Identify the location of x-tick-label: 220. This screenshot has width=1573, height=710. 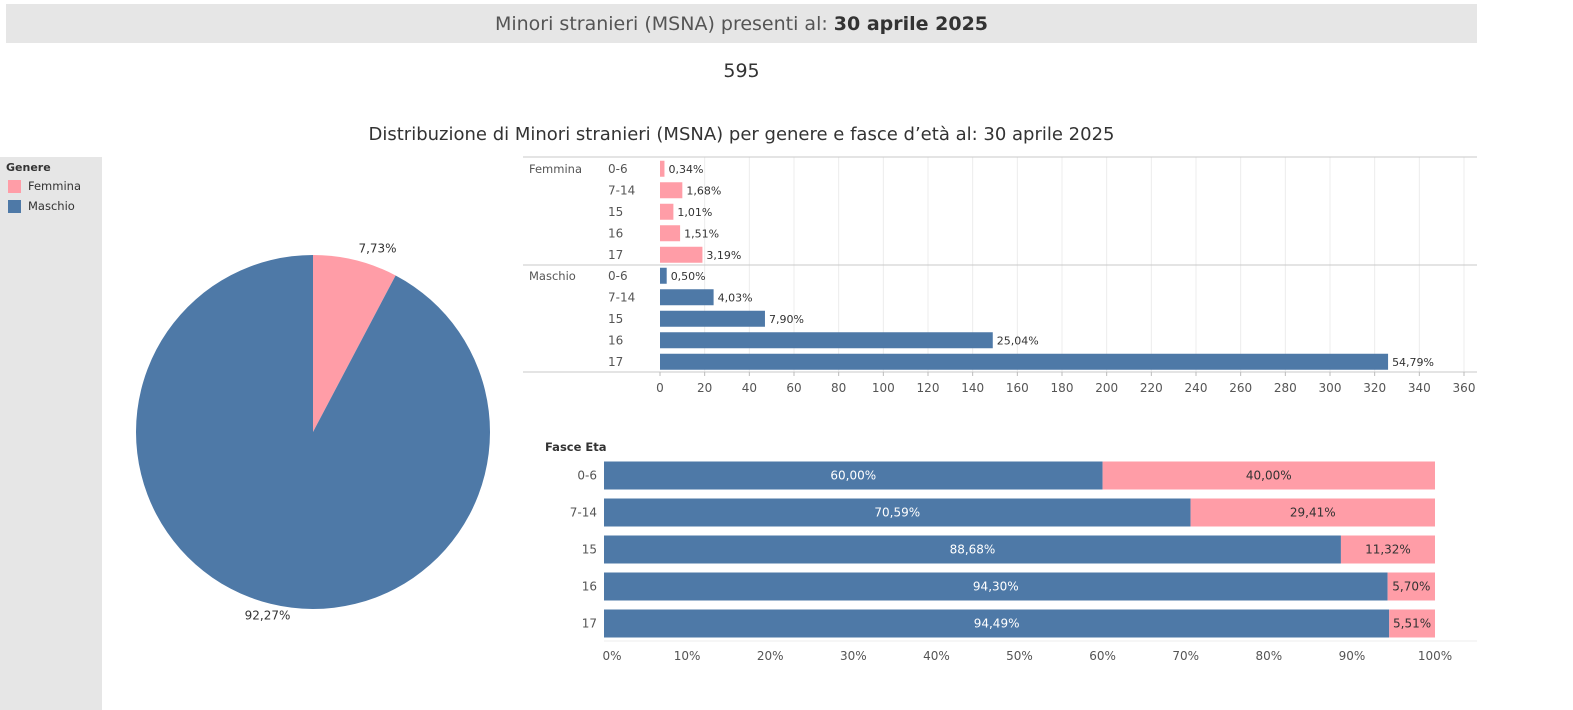
(1151, 388).